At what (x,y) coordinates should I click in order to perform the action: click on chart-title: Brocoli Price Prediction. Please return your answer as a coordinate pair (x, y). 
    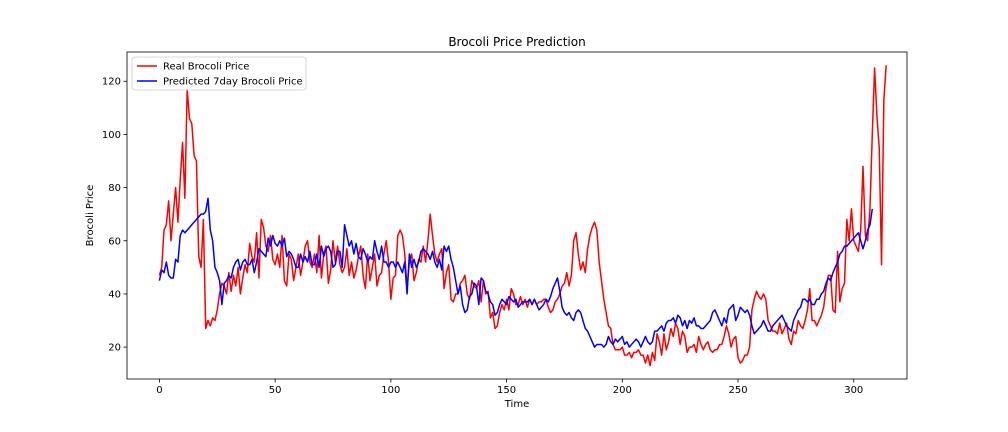
    Looking at the image, I should click on (516, 42).